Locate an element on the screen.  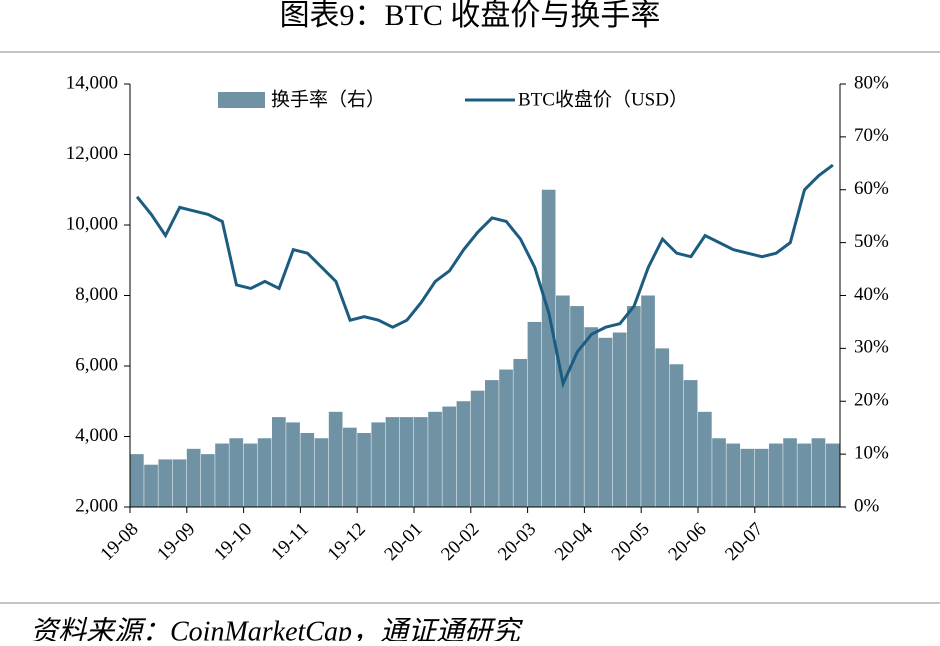
y2-tick-label: 0% is located at coordinates (867, 505).